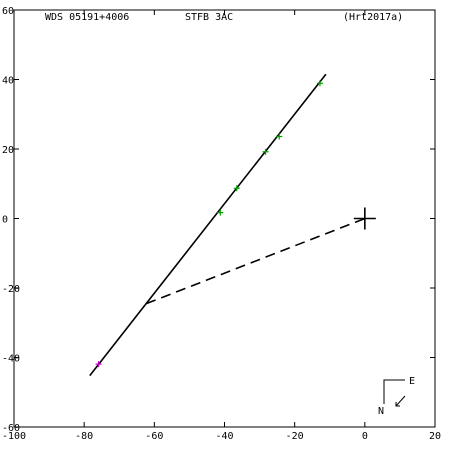 The width and height of the screenshot is (450, 455). What do you see at coordinates (8, 81) in the screenshot?
I see `y-tick-label: 40` at bounding box center [8, 81].